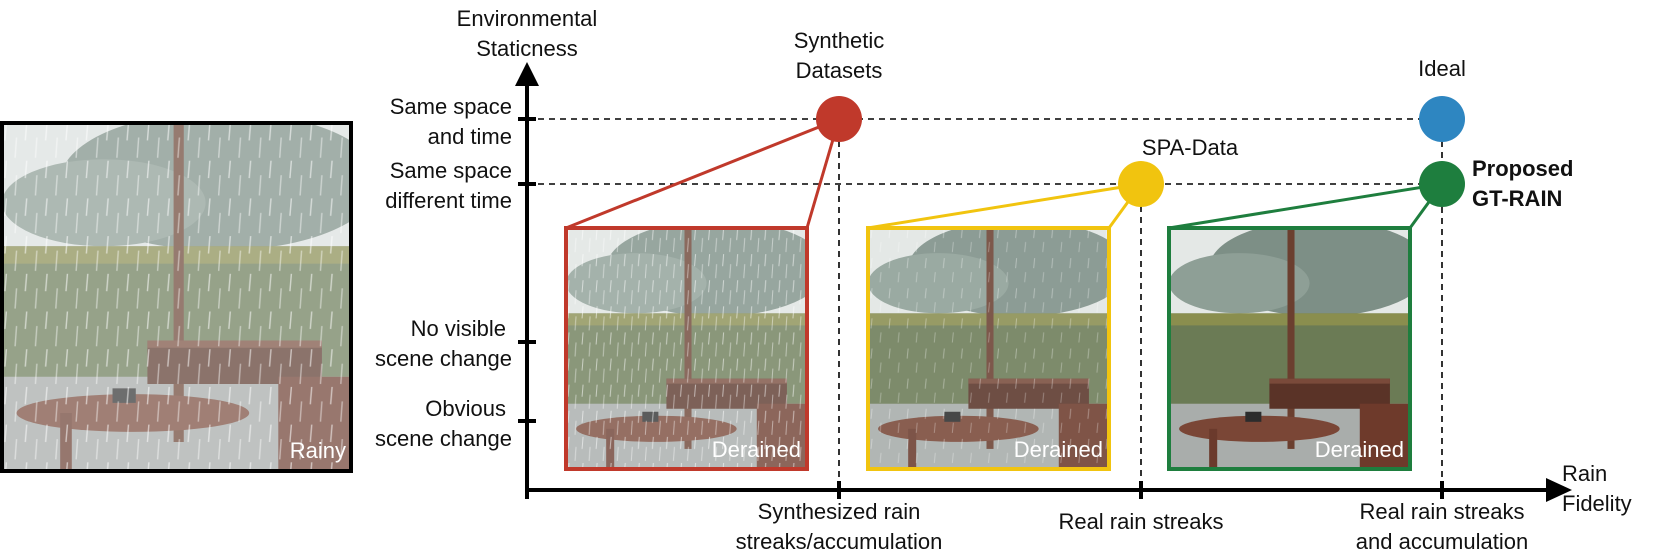 This screenshot has width=1676, height=558. Describe the element at coordinates (1522, 168) in the screenshot. I see `label-proposed-line1: Proposed` at that location.